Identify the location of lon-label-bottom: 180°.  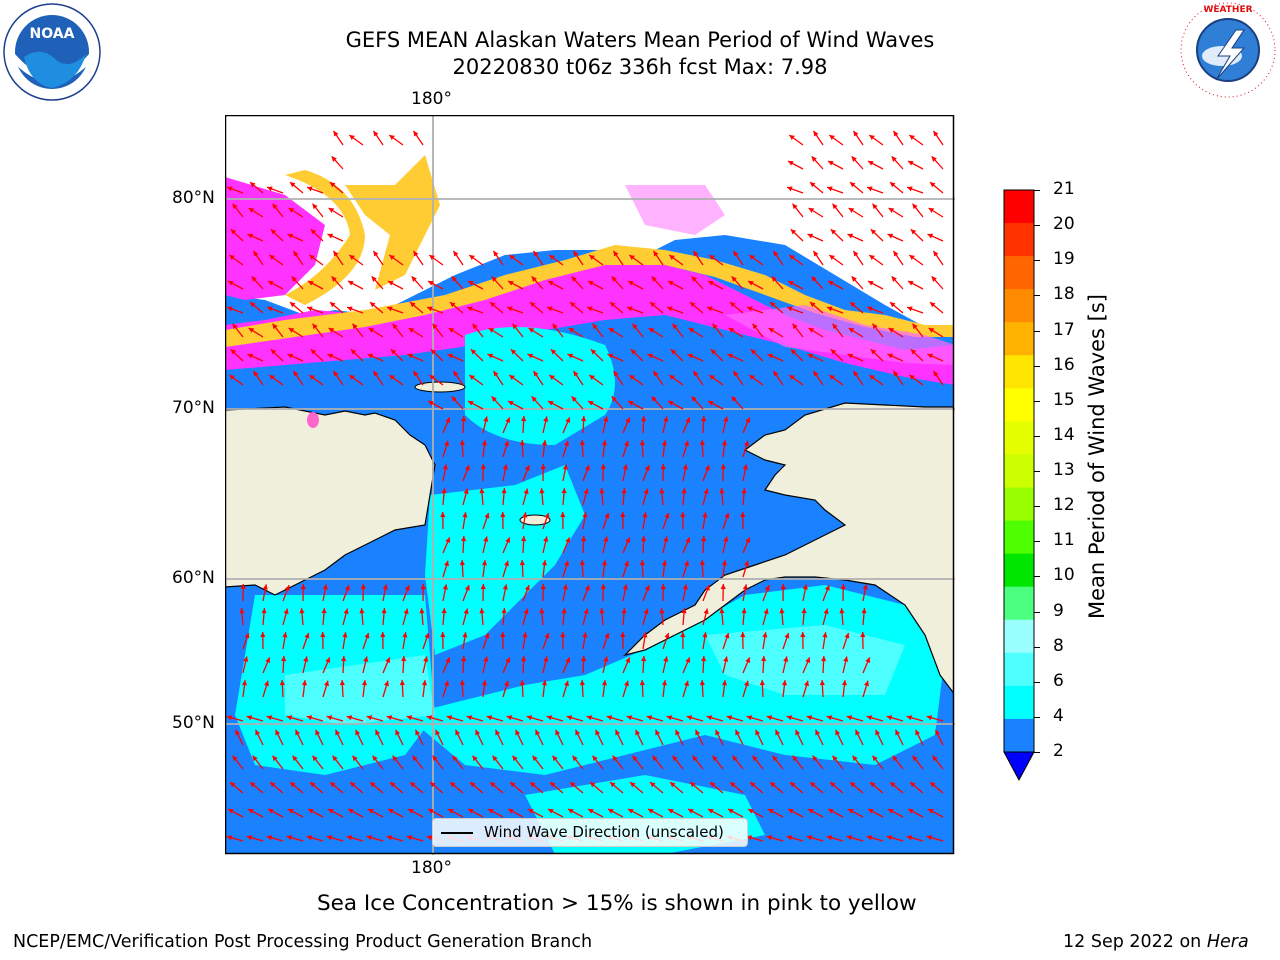
(431, 868).